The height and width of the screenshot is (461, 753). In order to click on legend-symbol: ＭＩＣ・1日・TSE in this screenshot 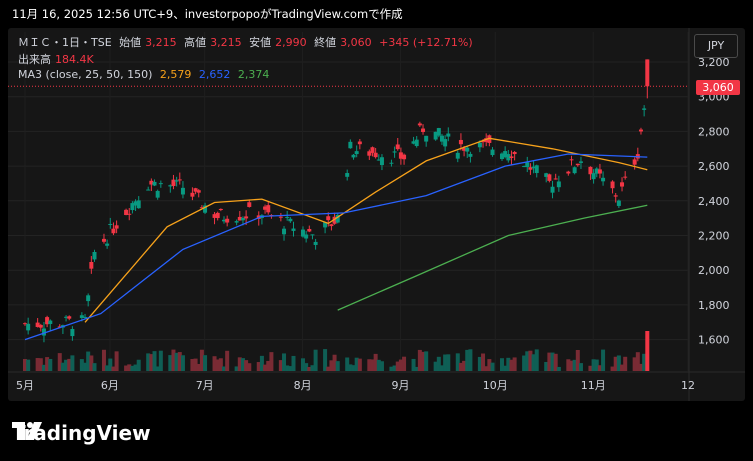, I will do `click(65, 42)`.